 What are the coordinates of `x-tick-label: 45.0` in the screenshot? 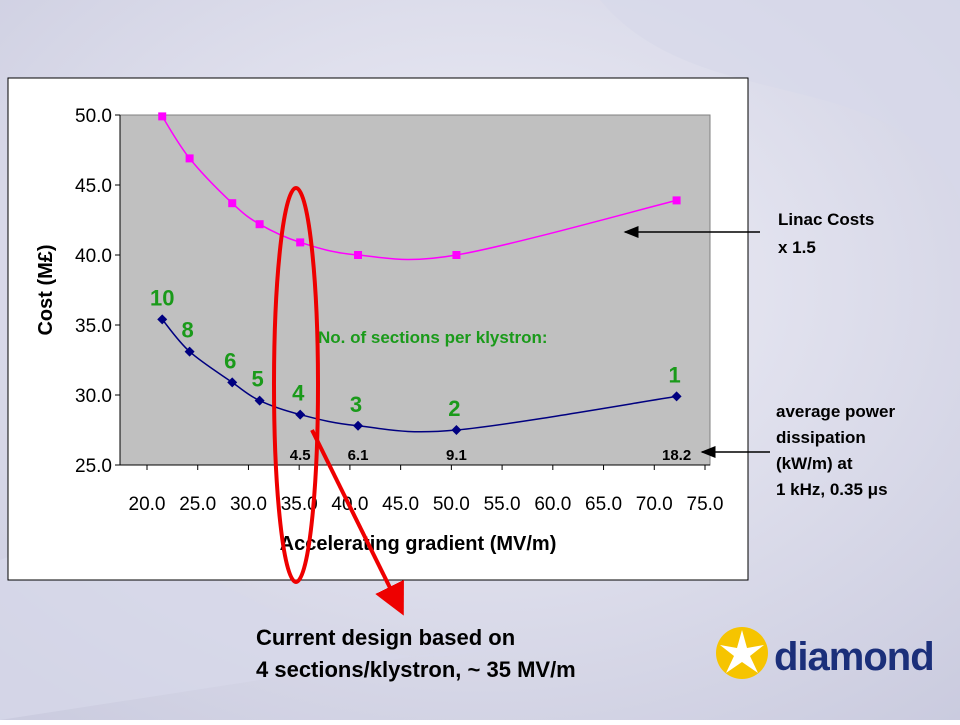 It's located at (400, 504).